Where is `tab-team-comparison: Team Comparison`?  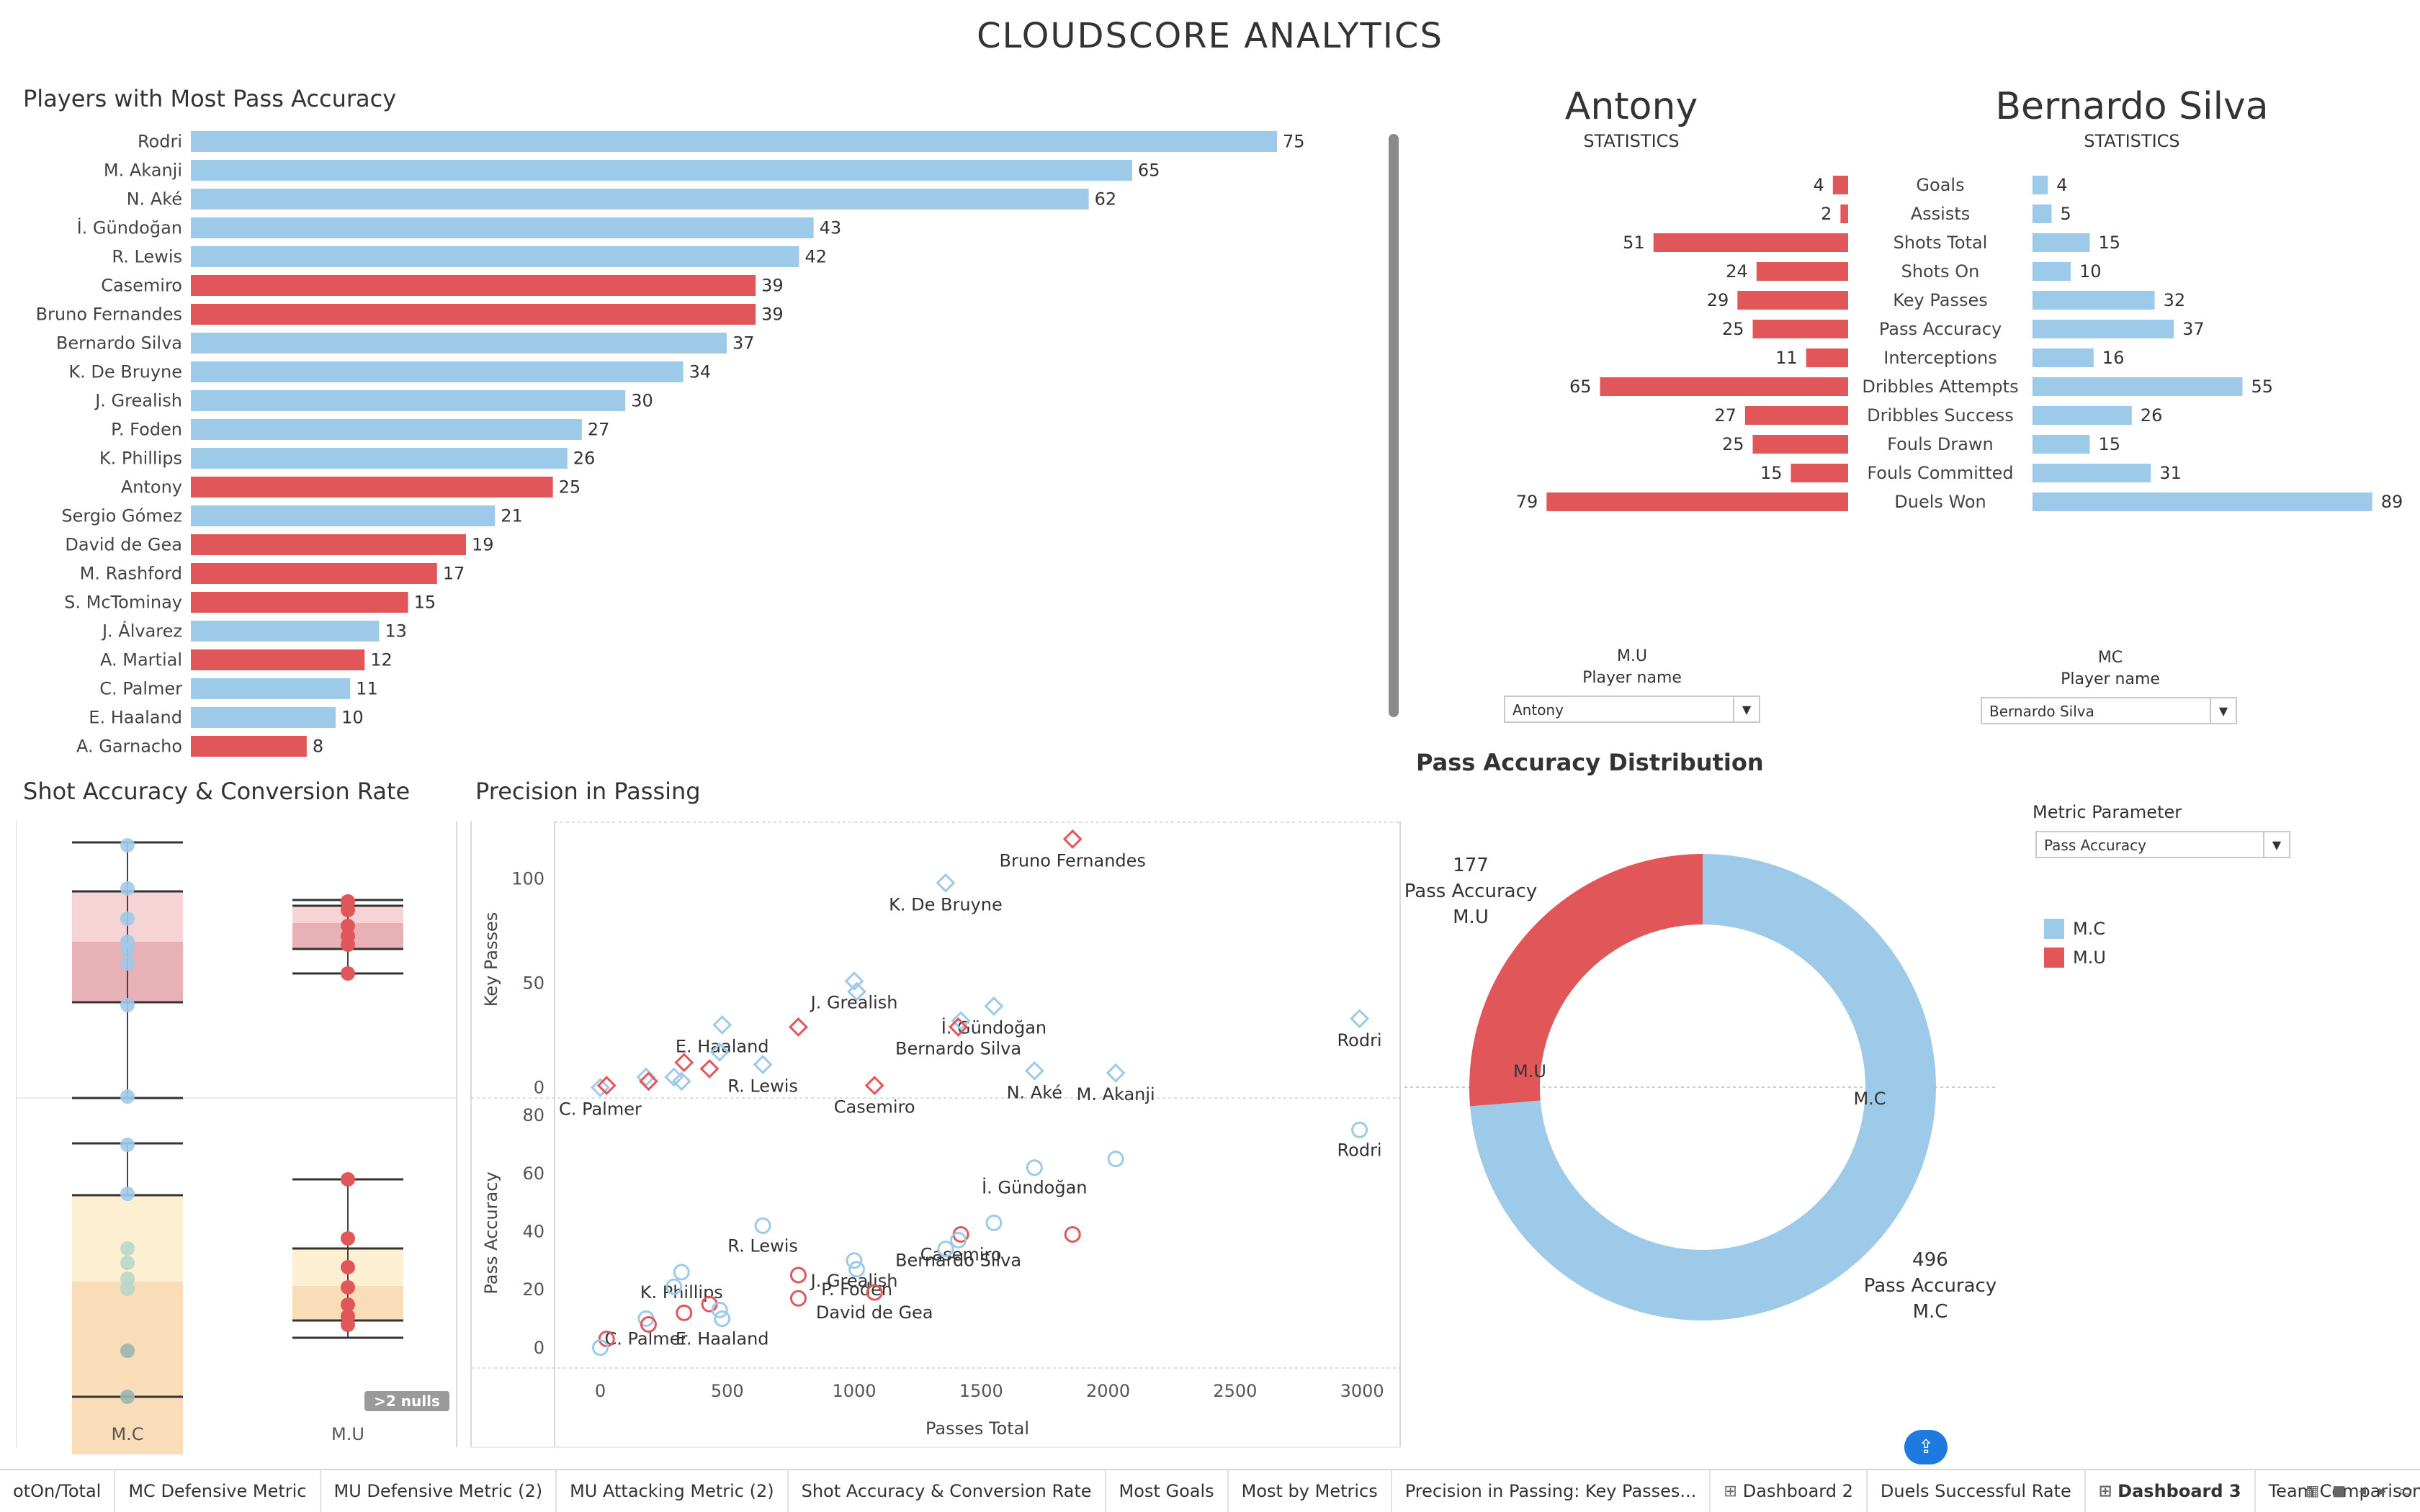
tab-team-comparison: Team Comparison is located at coordinates (2338, 1491).